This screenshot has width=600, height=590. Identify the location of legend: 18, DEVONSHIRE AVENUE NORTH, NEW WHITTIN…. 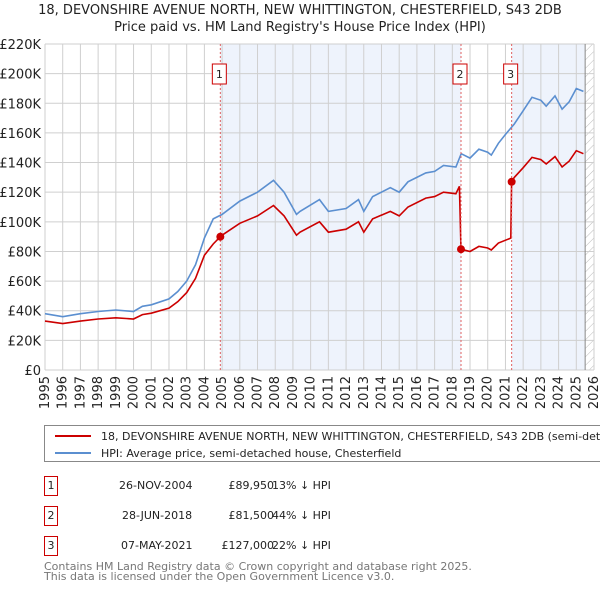
(322, 443).